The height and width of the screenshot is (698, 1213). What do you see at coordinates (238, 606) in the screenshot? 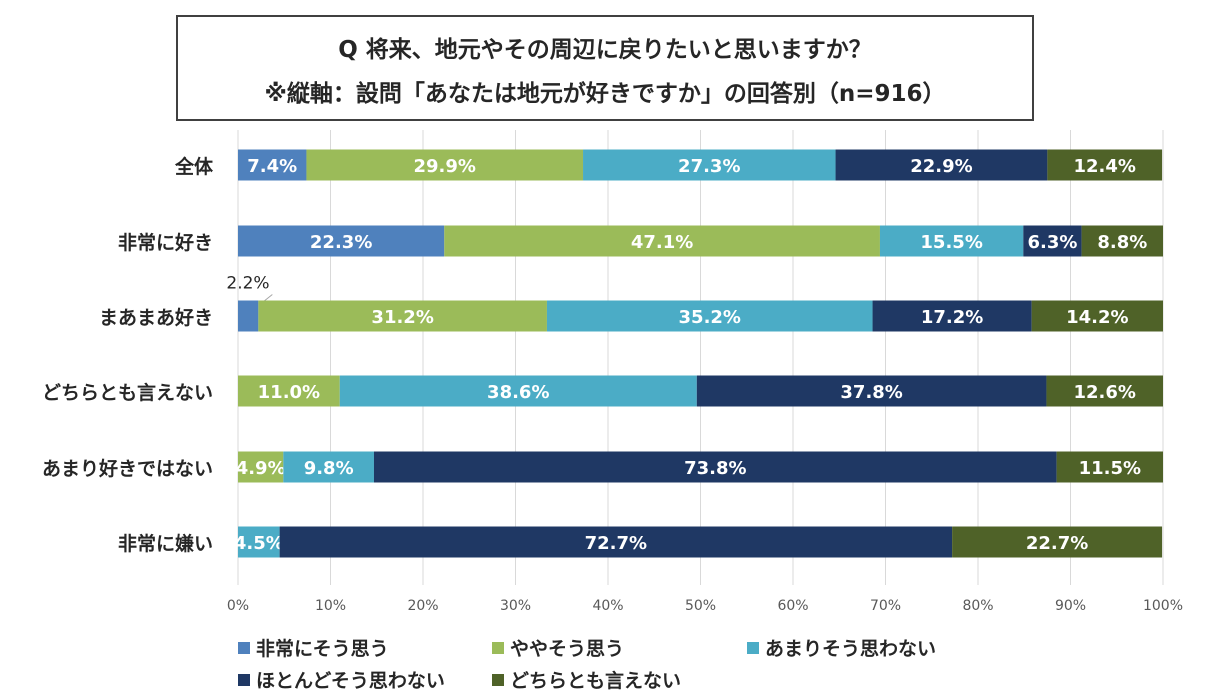
I see `x-tick-label: 0%` at bounding box center [238, 606].